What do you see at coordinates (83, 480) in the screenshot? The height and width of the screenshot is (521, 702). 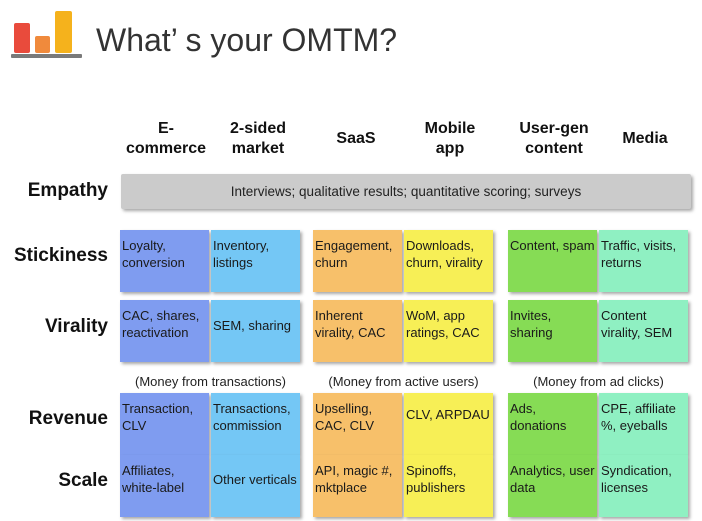 I see `row-label-scale: Scale` at bounding box center [83, 480].